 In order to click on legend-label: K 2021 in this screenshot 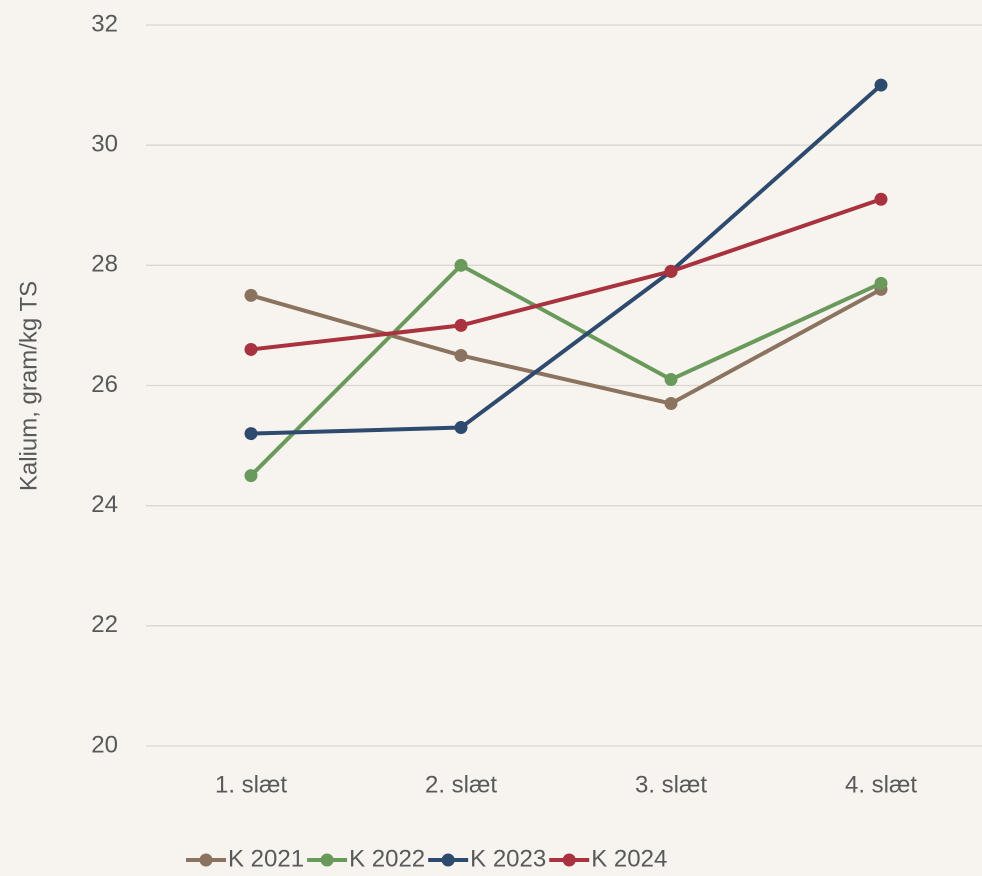, I will do `click(266, 858)`.